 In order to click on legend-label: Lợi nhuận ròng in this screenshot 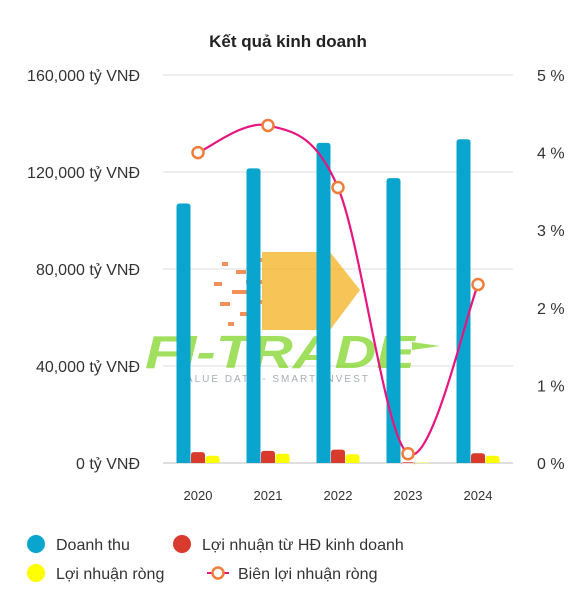, I will do `click(110, 574)`.